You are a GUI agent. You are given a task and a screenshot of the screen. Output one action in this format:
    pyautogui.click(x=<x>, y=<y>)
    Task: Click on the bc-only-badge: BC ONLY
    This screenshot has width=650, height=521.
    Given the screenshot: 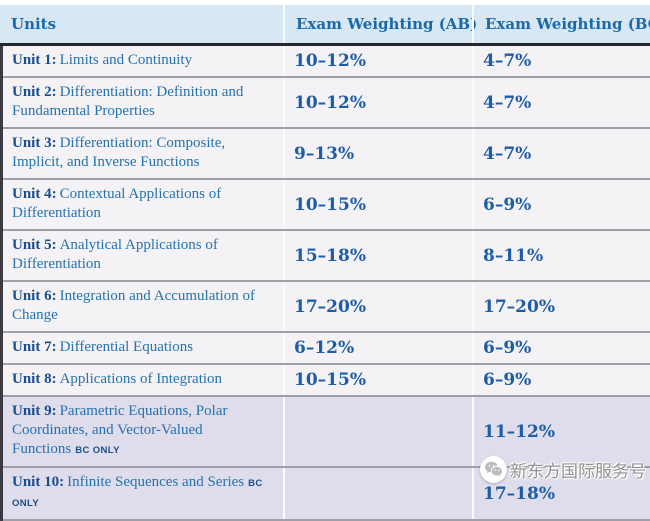 What is the action you would take?
    pyautogui.click(x=97, y=450)
    